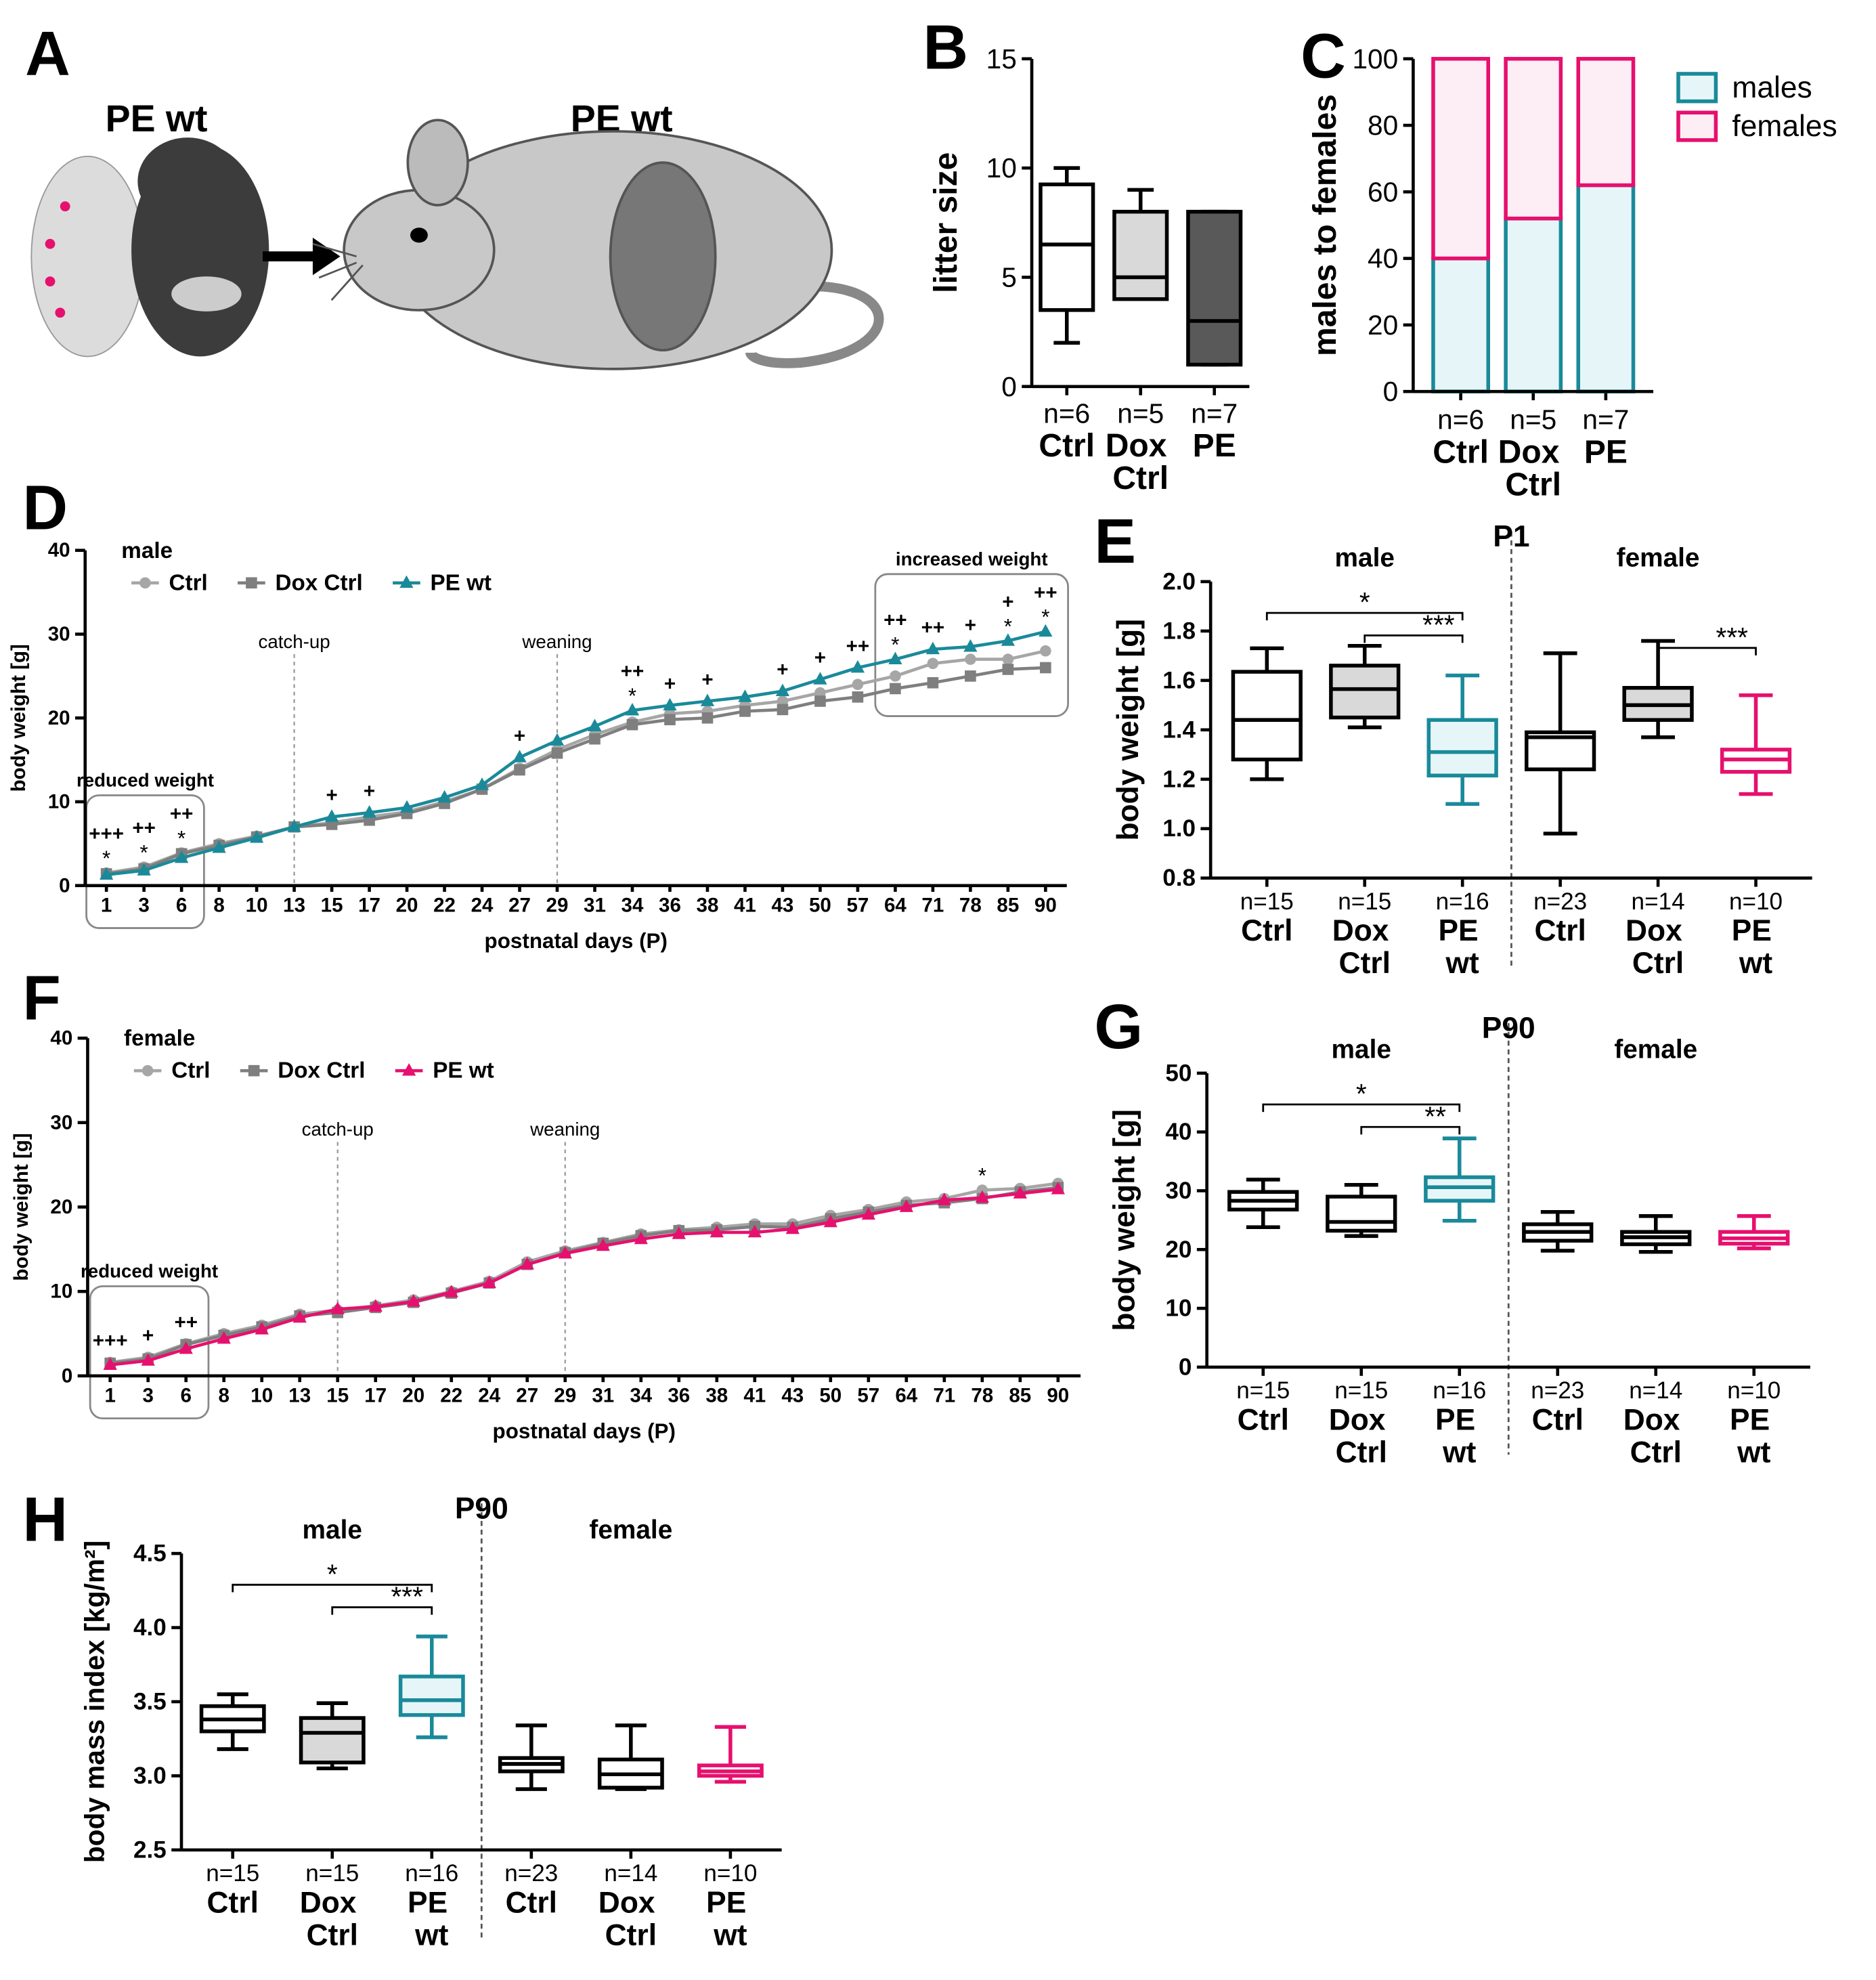  What do you see at coordinates (1179, 779) in the screenshot?
I see `y-tick-label: 1.2` at bounding box center [1179, 779].